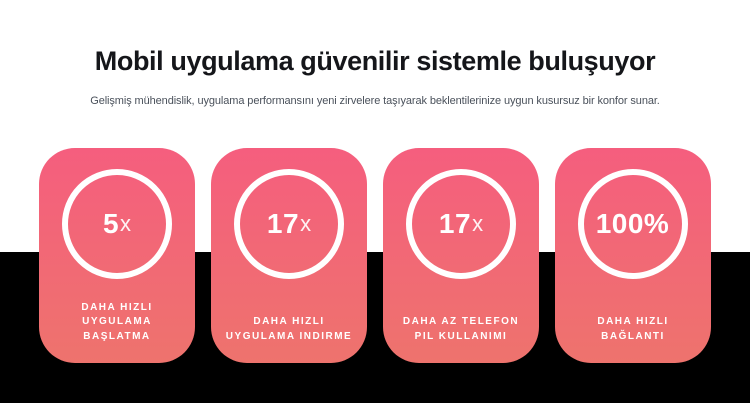 The height and width of the screenshot is (403, 750). Describe the element at coordinates (461, 329) in the screenshot. I see `stat-label: DAHA AZ TELEFON PIL KULLANIMI` at that location.